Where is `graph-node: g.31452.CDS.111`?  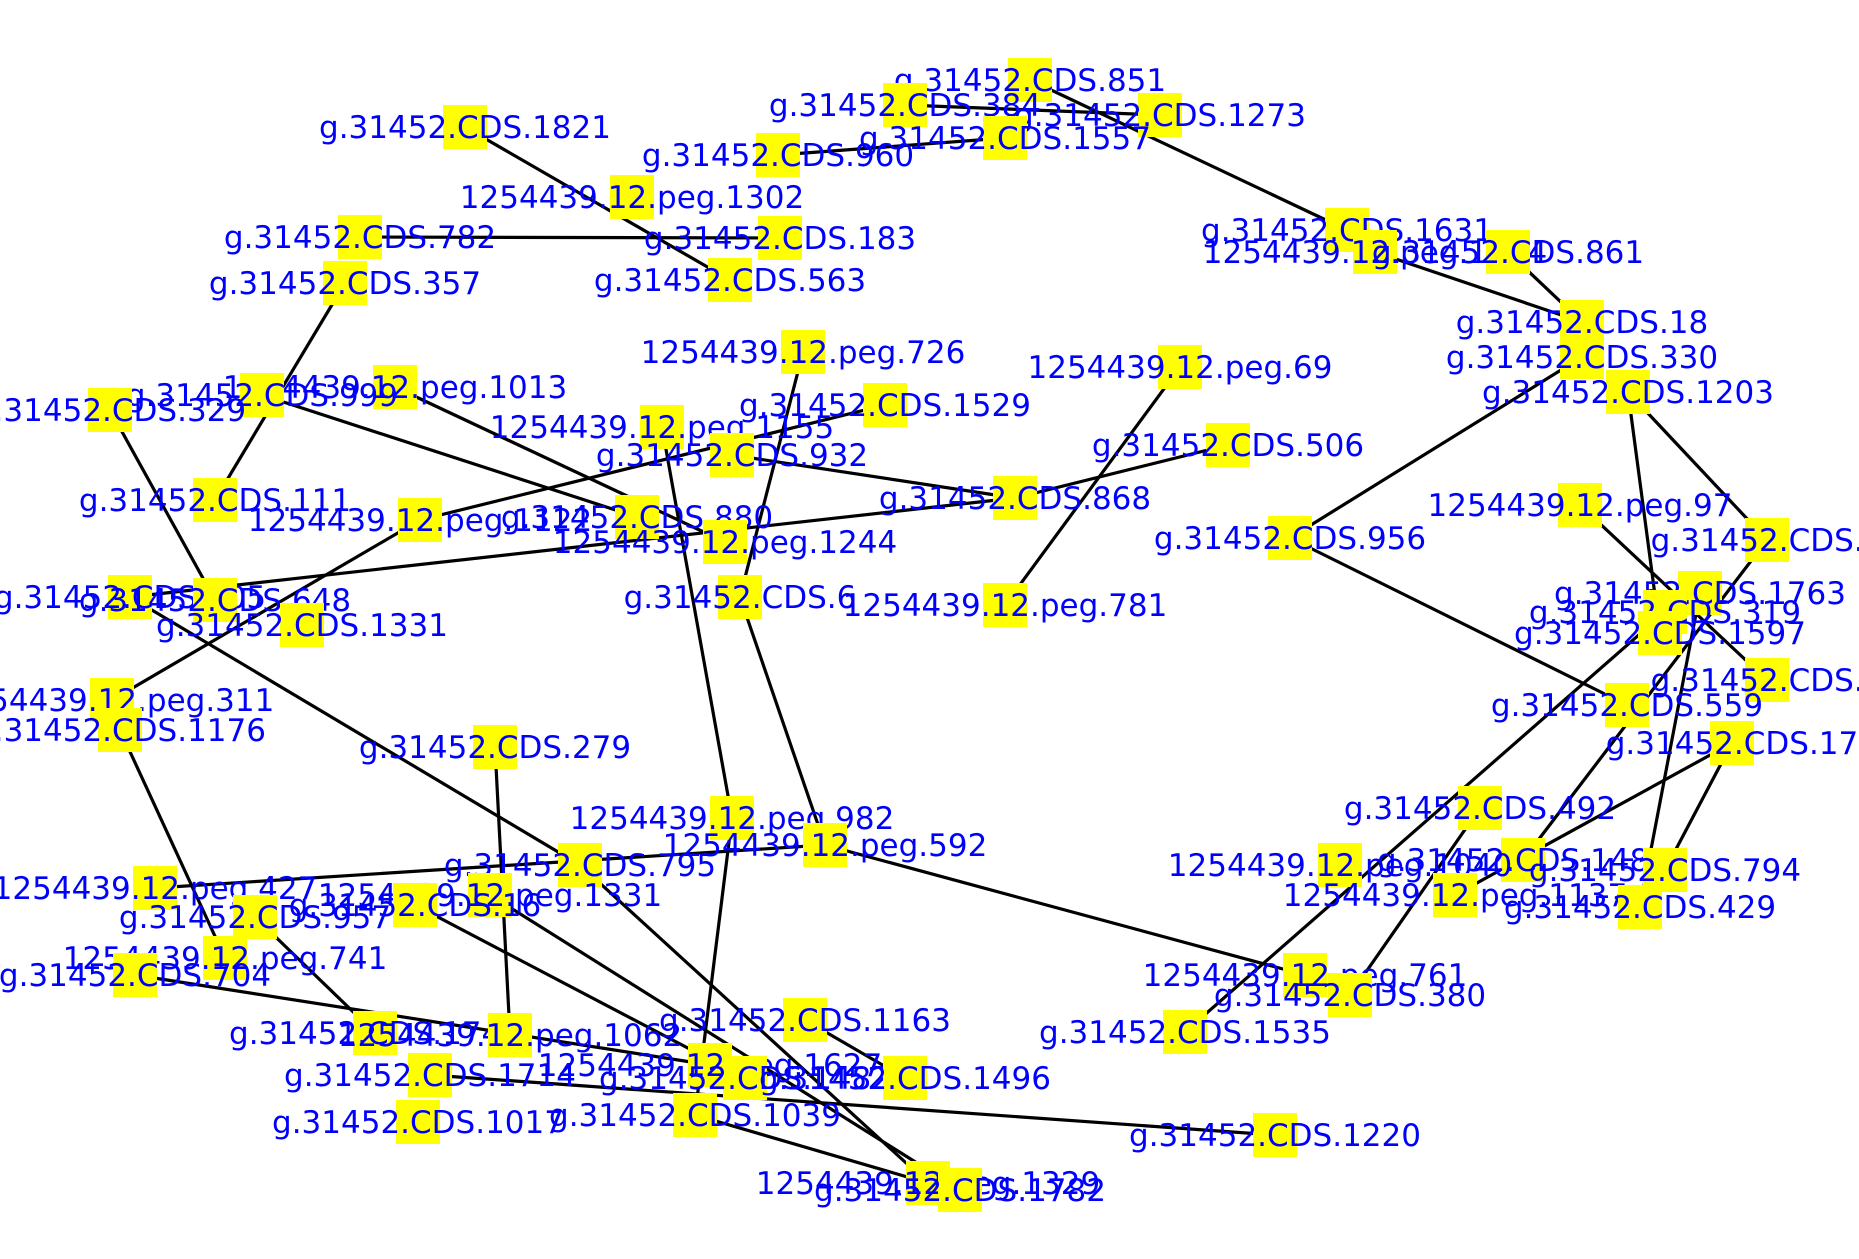
graph-node: g.31452.CDS.111 is located at coordinates (215, 500).